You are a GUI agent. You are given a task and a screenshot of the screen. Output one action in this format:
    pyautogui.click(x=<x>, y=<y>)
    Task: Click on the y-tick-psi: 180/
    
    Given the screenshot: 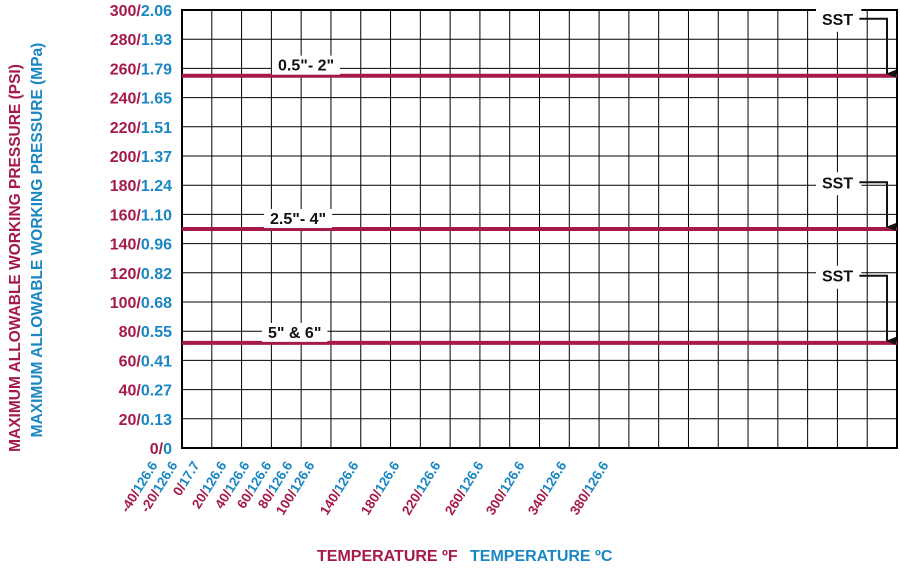 What is the action you would take?
    pyautogui.click(x=126, y=186)
    